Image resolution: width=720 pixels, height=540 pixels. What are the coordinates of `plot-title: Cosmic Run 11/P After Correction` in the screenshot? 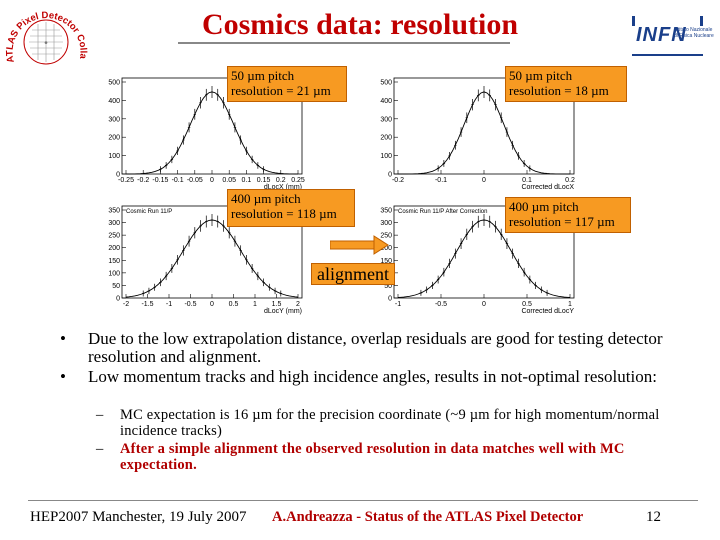 It's located at (442, 212).